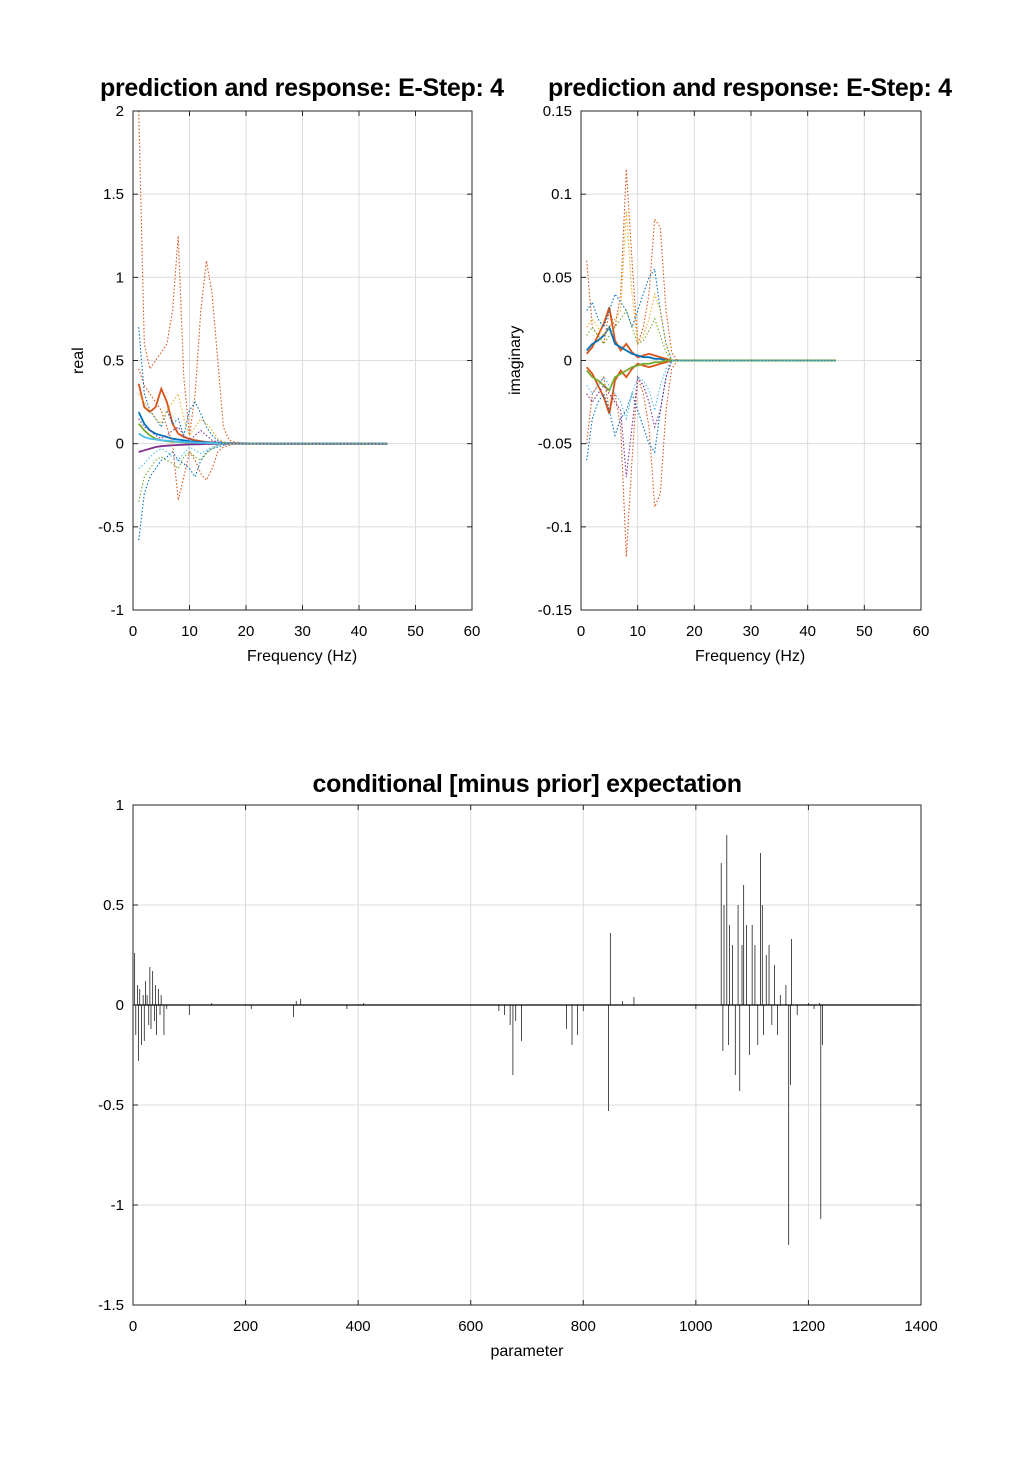  Describe the element at coordinates (555, 444) in the screenshot. I see `y-tick-label: -0.05` at that location.